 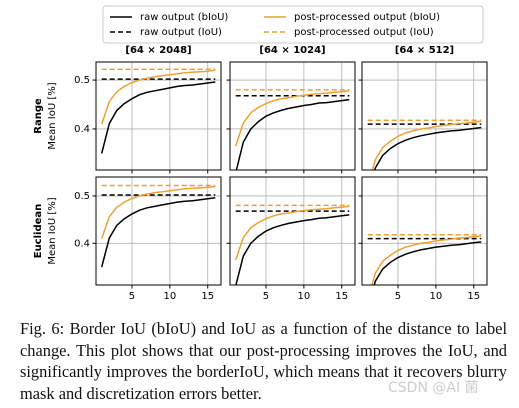 What do you see at coordinates (184, 17) in the screenshot?
I see `legend-label: raw output (bIoU)` at bounding box center [184, 17].